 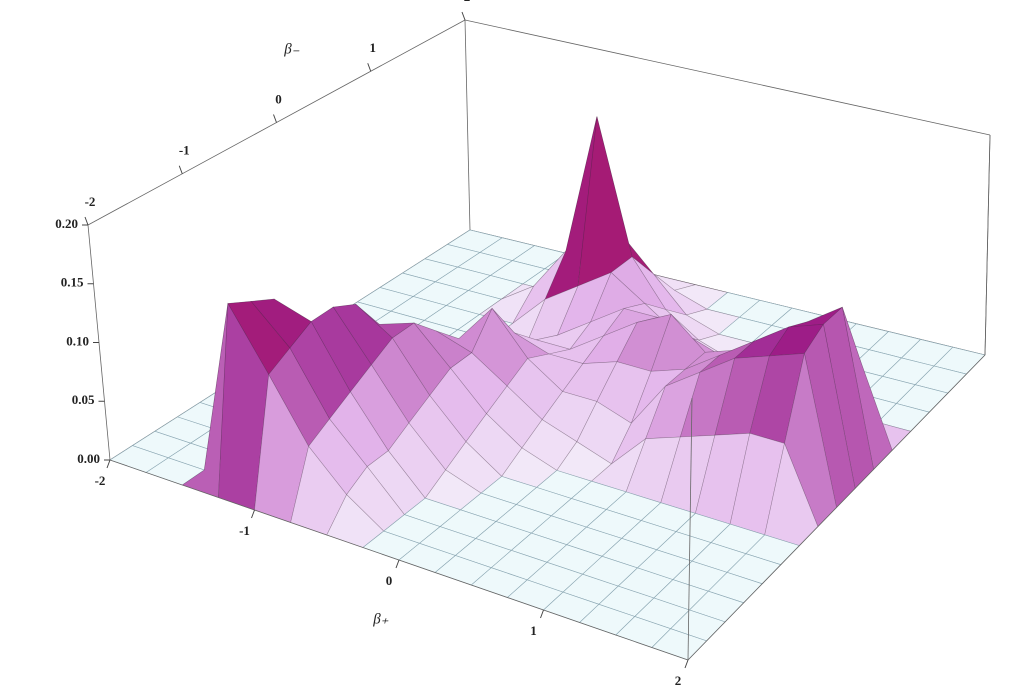 What do you see at coordinates (77, 340) in the screenshot?
I see `z-tick-label: 0.10` at bounding box center [77, 340].